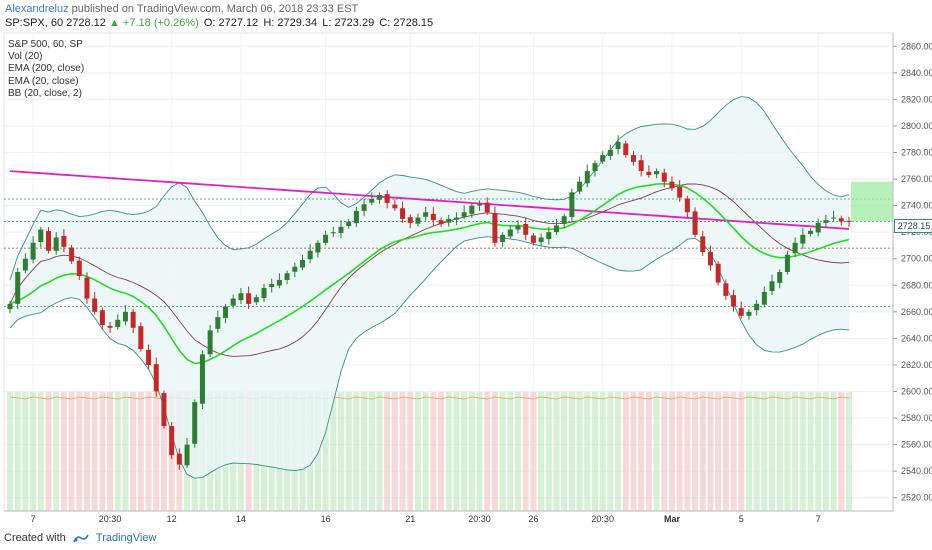  What do you see at coordinates (916, 126) in the screenshot?
I see `price-tick-label: 2800.00` at bounding box center [916, 126].